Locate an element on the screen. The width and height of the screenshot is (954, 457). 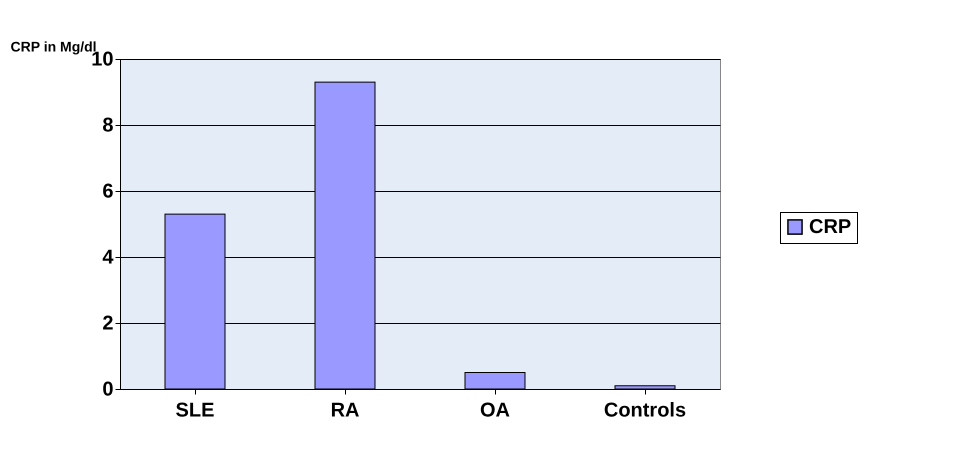
legend-label: CRP is located at coordinates (830, 227).